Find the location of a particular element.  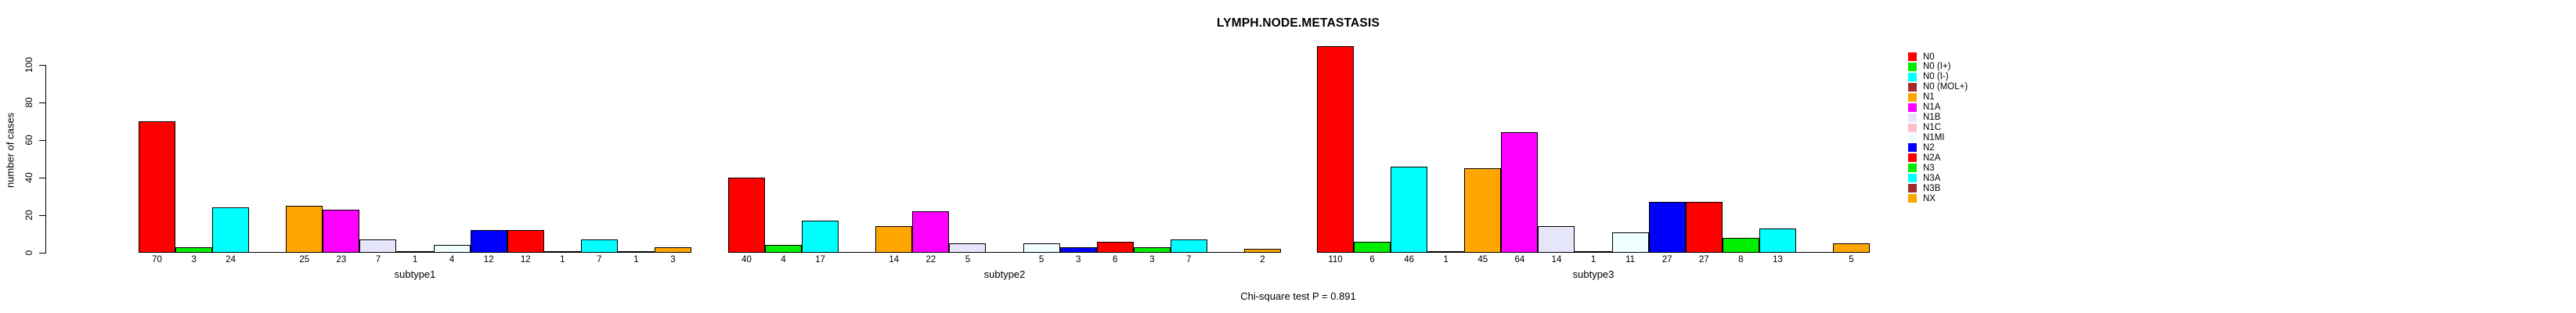

legend-label: N3 is located at coordinates (1929, 168).